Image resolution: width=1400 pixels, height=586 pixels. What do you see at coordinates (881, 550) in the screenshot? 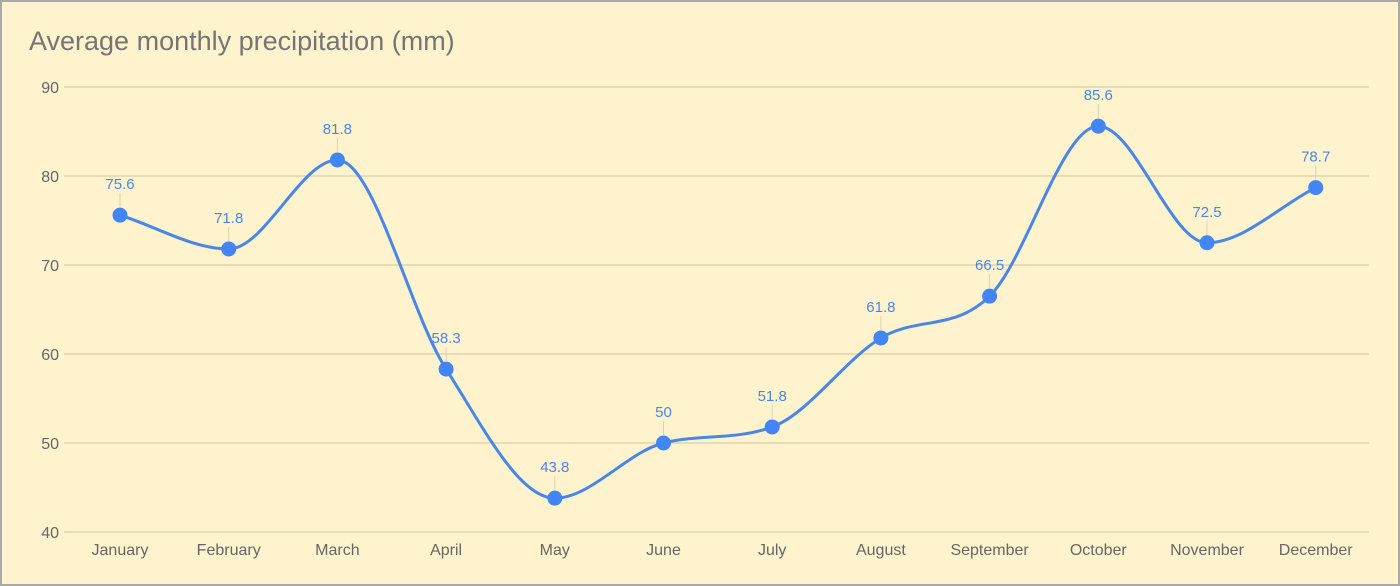
I see `x-tick-label: August` at bounding box center [881, 550].